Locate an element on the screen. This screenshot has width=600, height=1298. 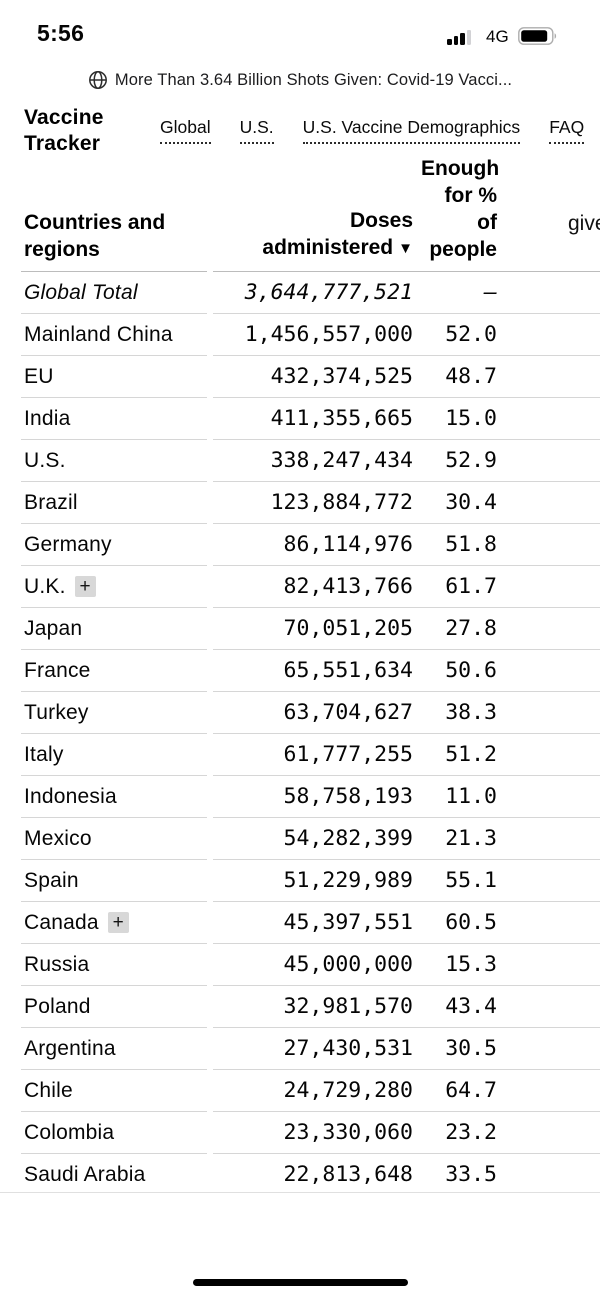
country-cell: Canada + is located at coordinates (114, 923).